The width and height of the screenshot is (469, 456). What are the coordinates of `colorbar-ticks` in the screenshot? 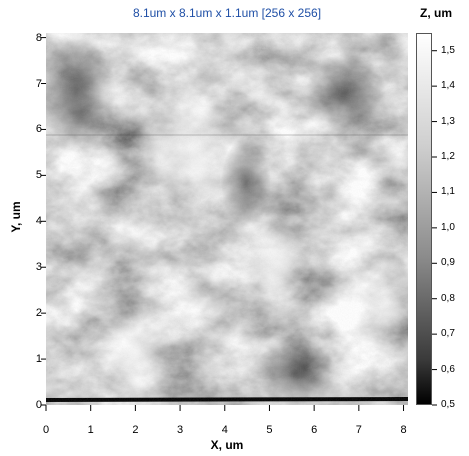 It's located at (434, 228).